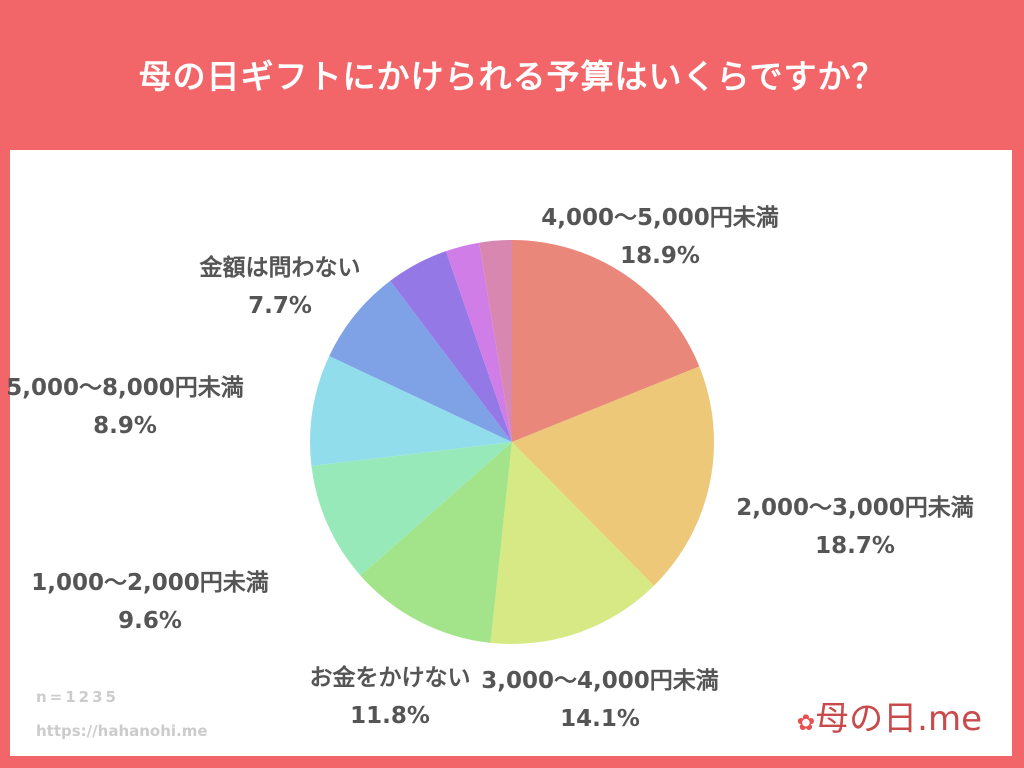 Image resolution: width=1024 pixels, height=768 pixels. What do you see at coordinates (150, 583) in the screenshot?
I see `slice-label: 1,000〜2,000円未満` at bounding box center [150, 583].